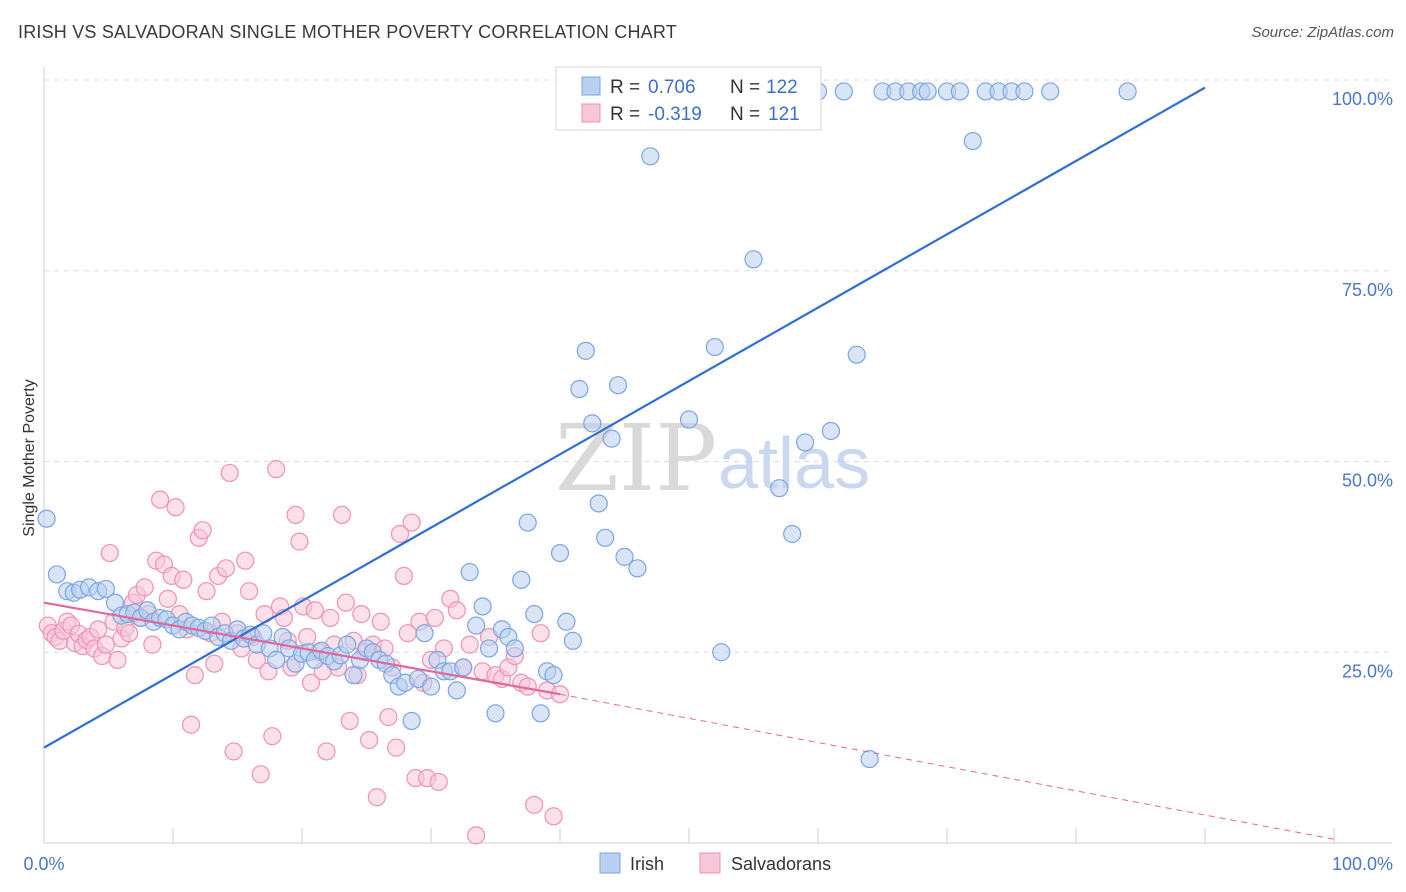 This screenshot has height=892, width=1406. I want to click on y-tick-label-1: 50.0%, so click(1367, 481).